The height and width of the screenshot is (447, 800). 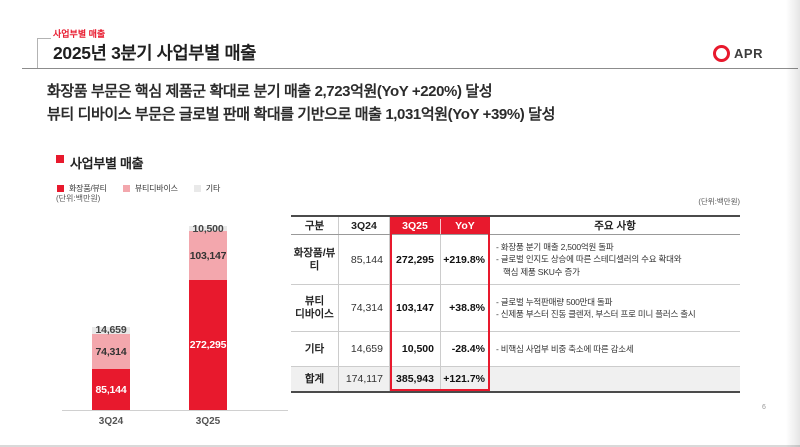 I want to click on apr-logo-text: APR, so click(x=748, y=53).